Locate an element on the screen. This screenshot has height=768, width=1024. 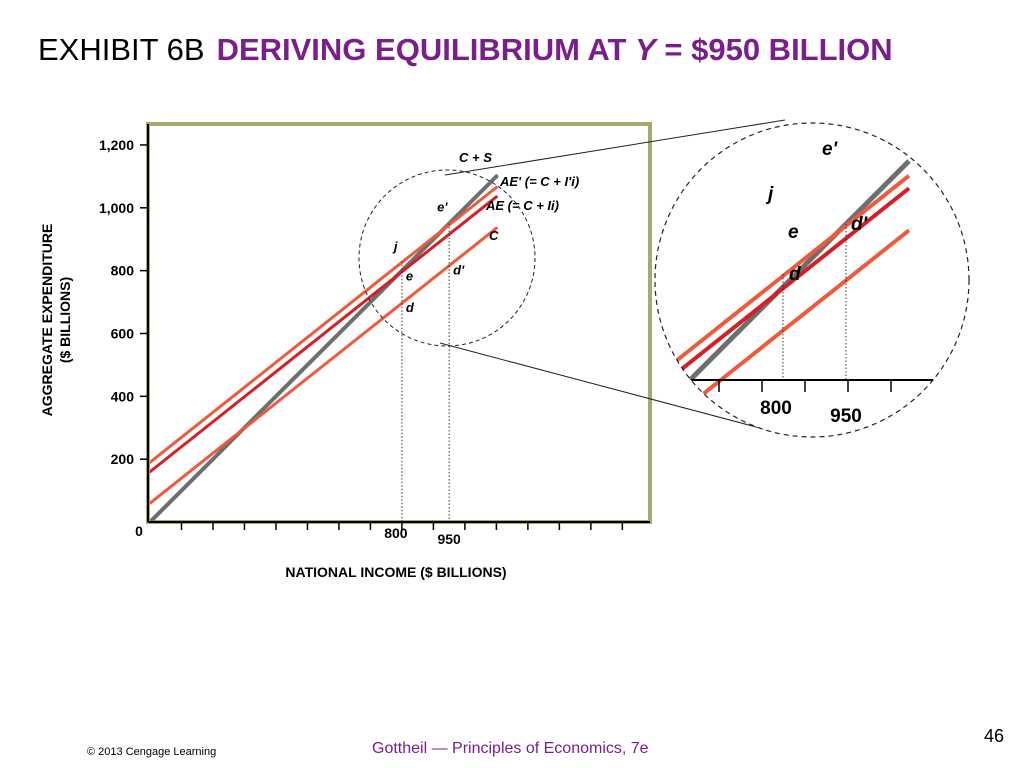
series-label-ae_prime: AE' (= C + I'i) is located at coordinates (539, 181).